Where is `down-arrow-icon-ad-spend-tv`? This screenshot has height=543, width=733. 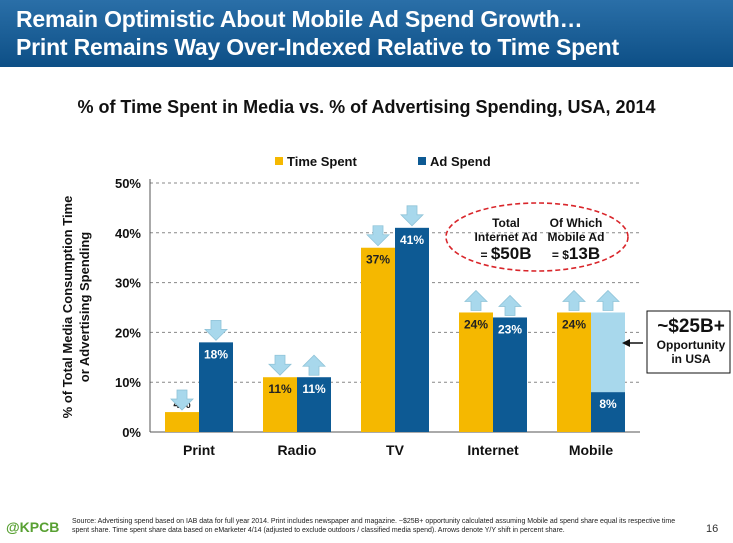 down-arrow-icon-ad-spend-tv is located at coordinates (412, 216).